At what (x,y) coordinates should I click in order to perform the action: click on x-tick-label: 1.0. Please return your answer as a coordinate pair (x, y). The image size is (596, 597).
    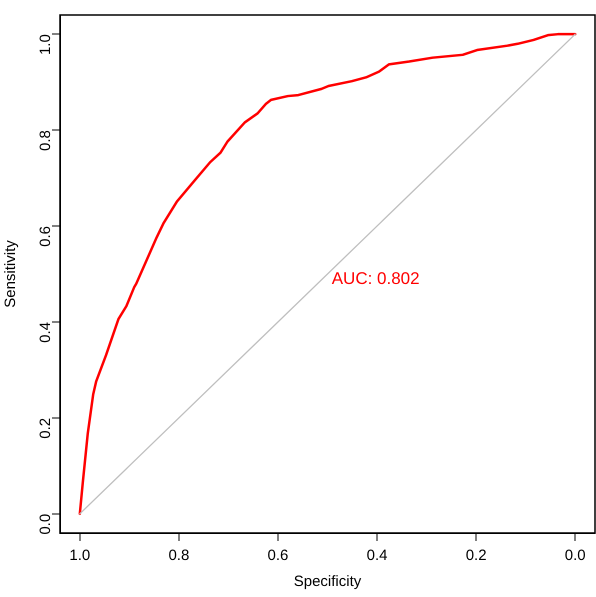
    Looking at the image, I should click on (79, 555).